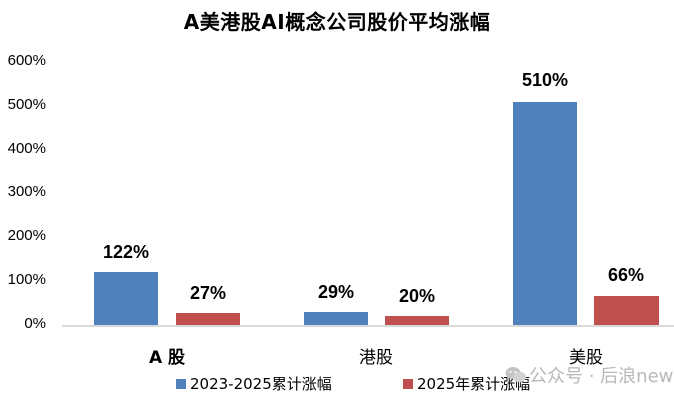 The width and height of the screenshot is (674, 400). I want to click on y-tick-label: 500%, so click(26, 104).